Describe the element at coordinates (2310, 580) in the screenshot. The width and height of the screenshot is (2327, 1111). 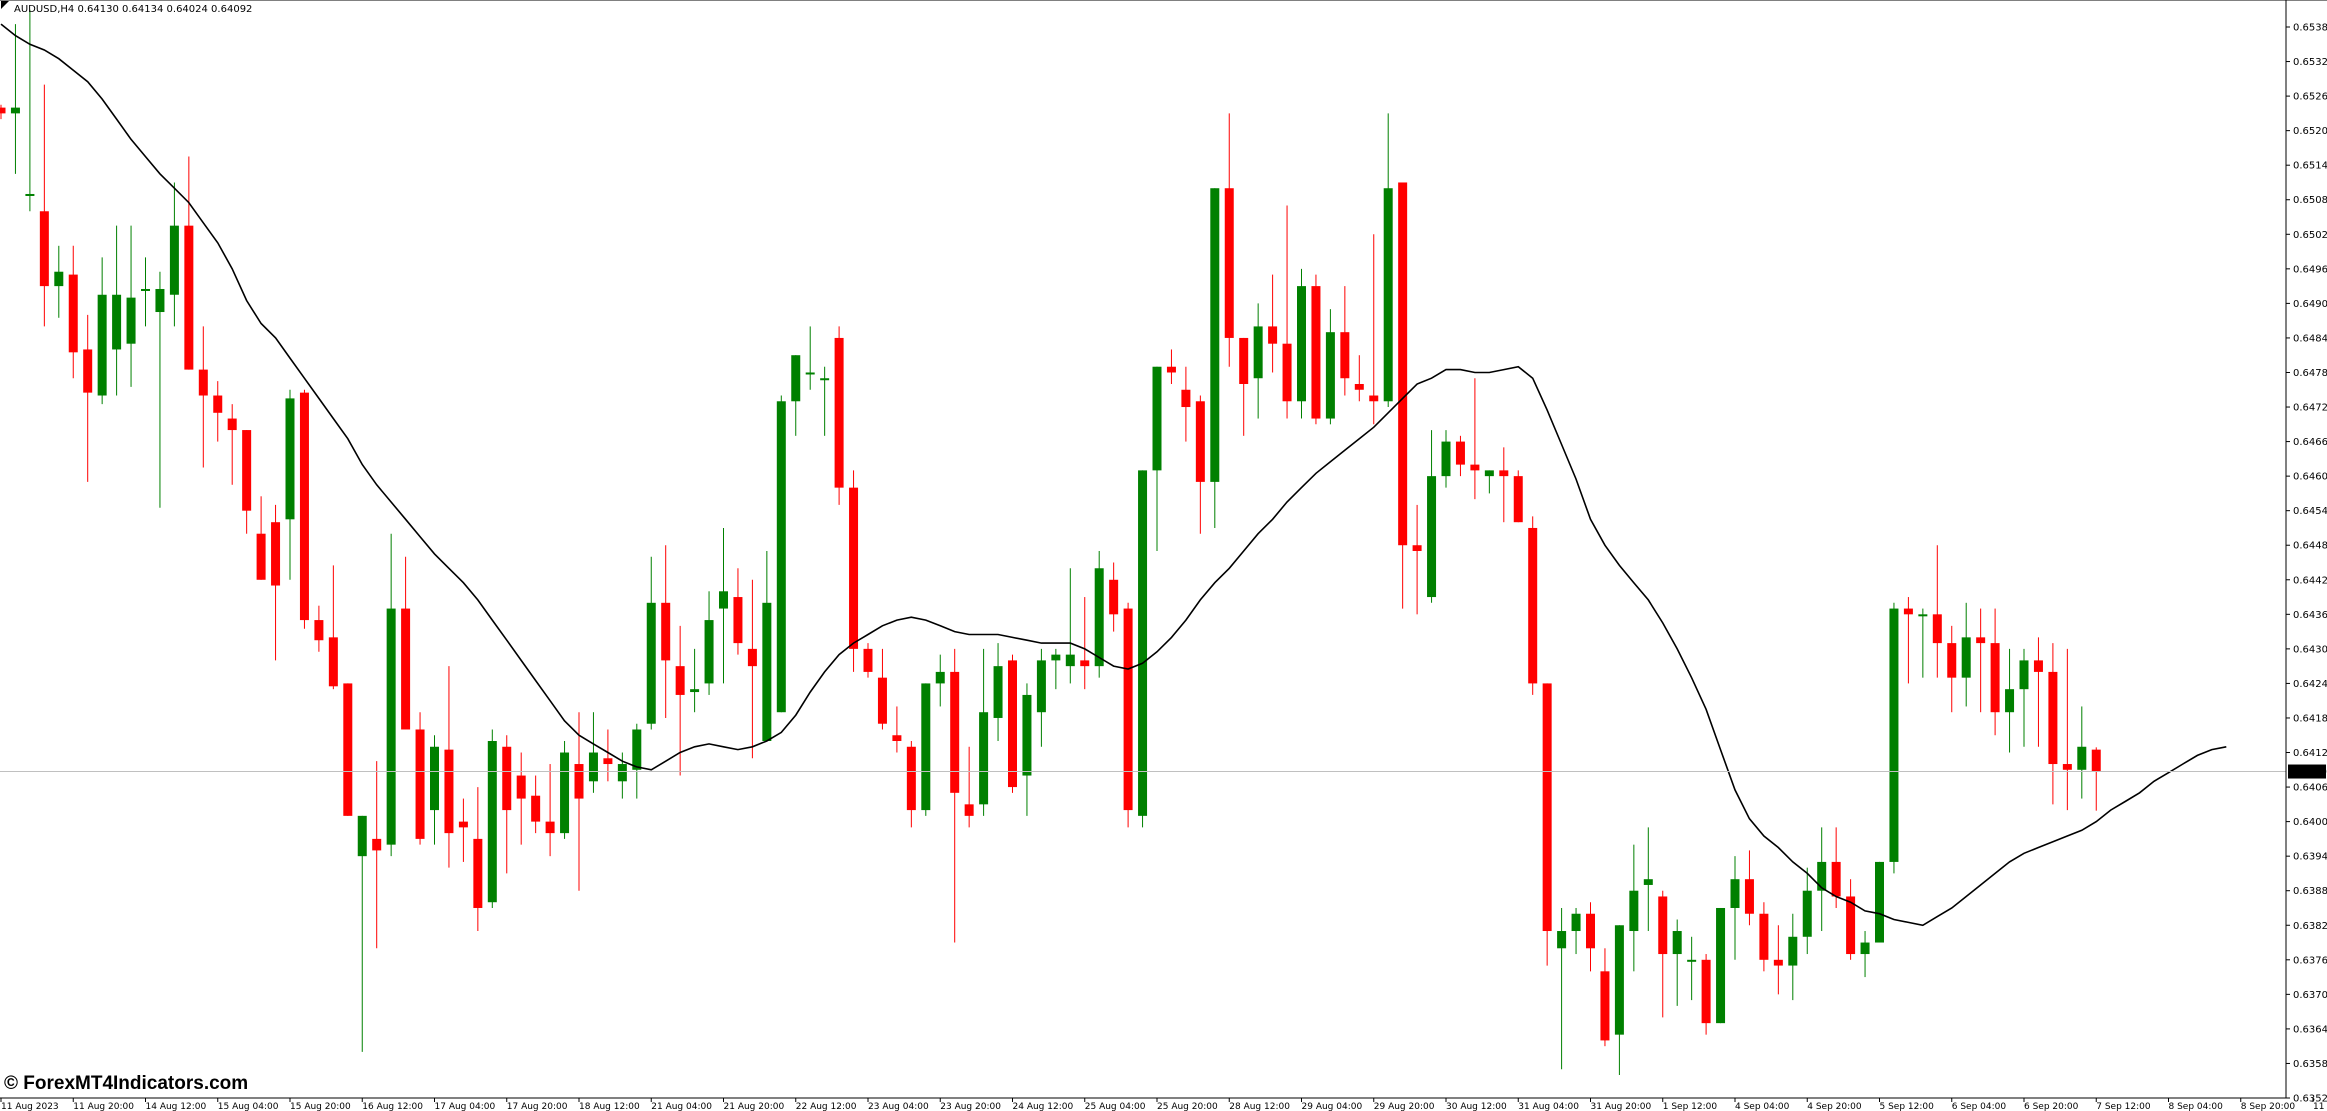
I see `y-tick-label: 0.64425` at that location.